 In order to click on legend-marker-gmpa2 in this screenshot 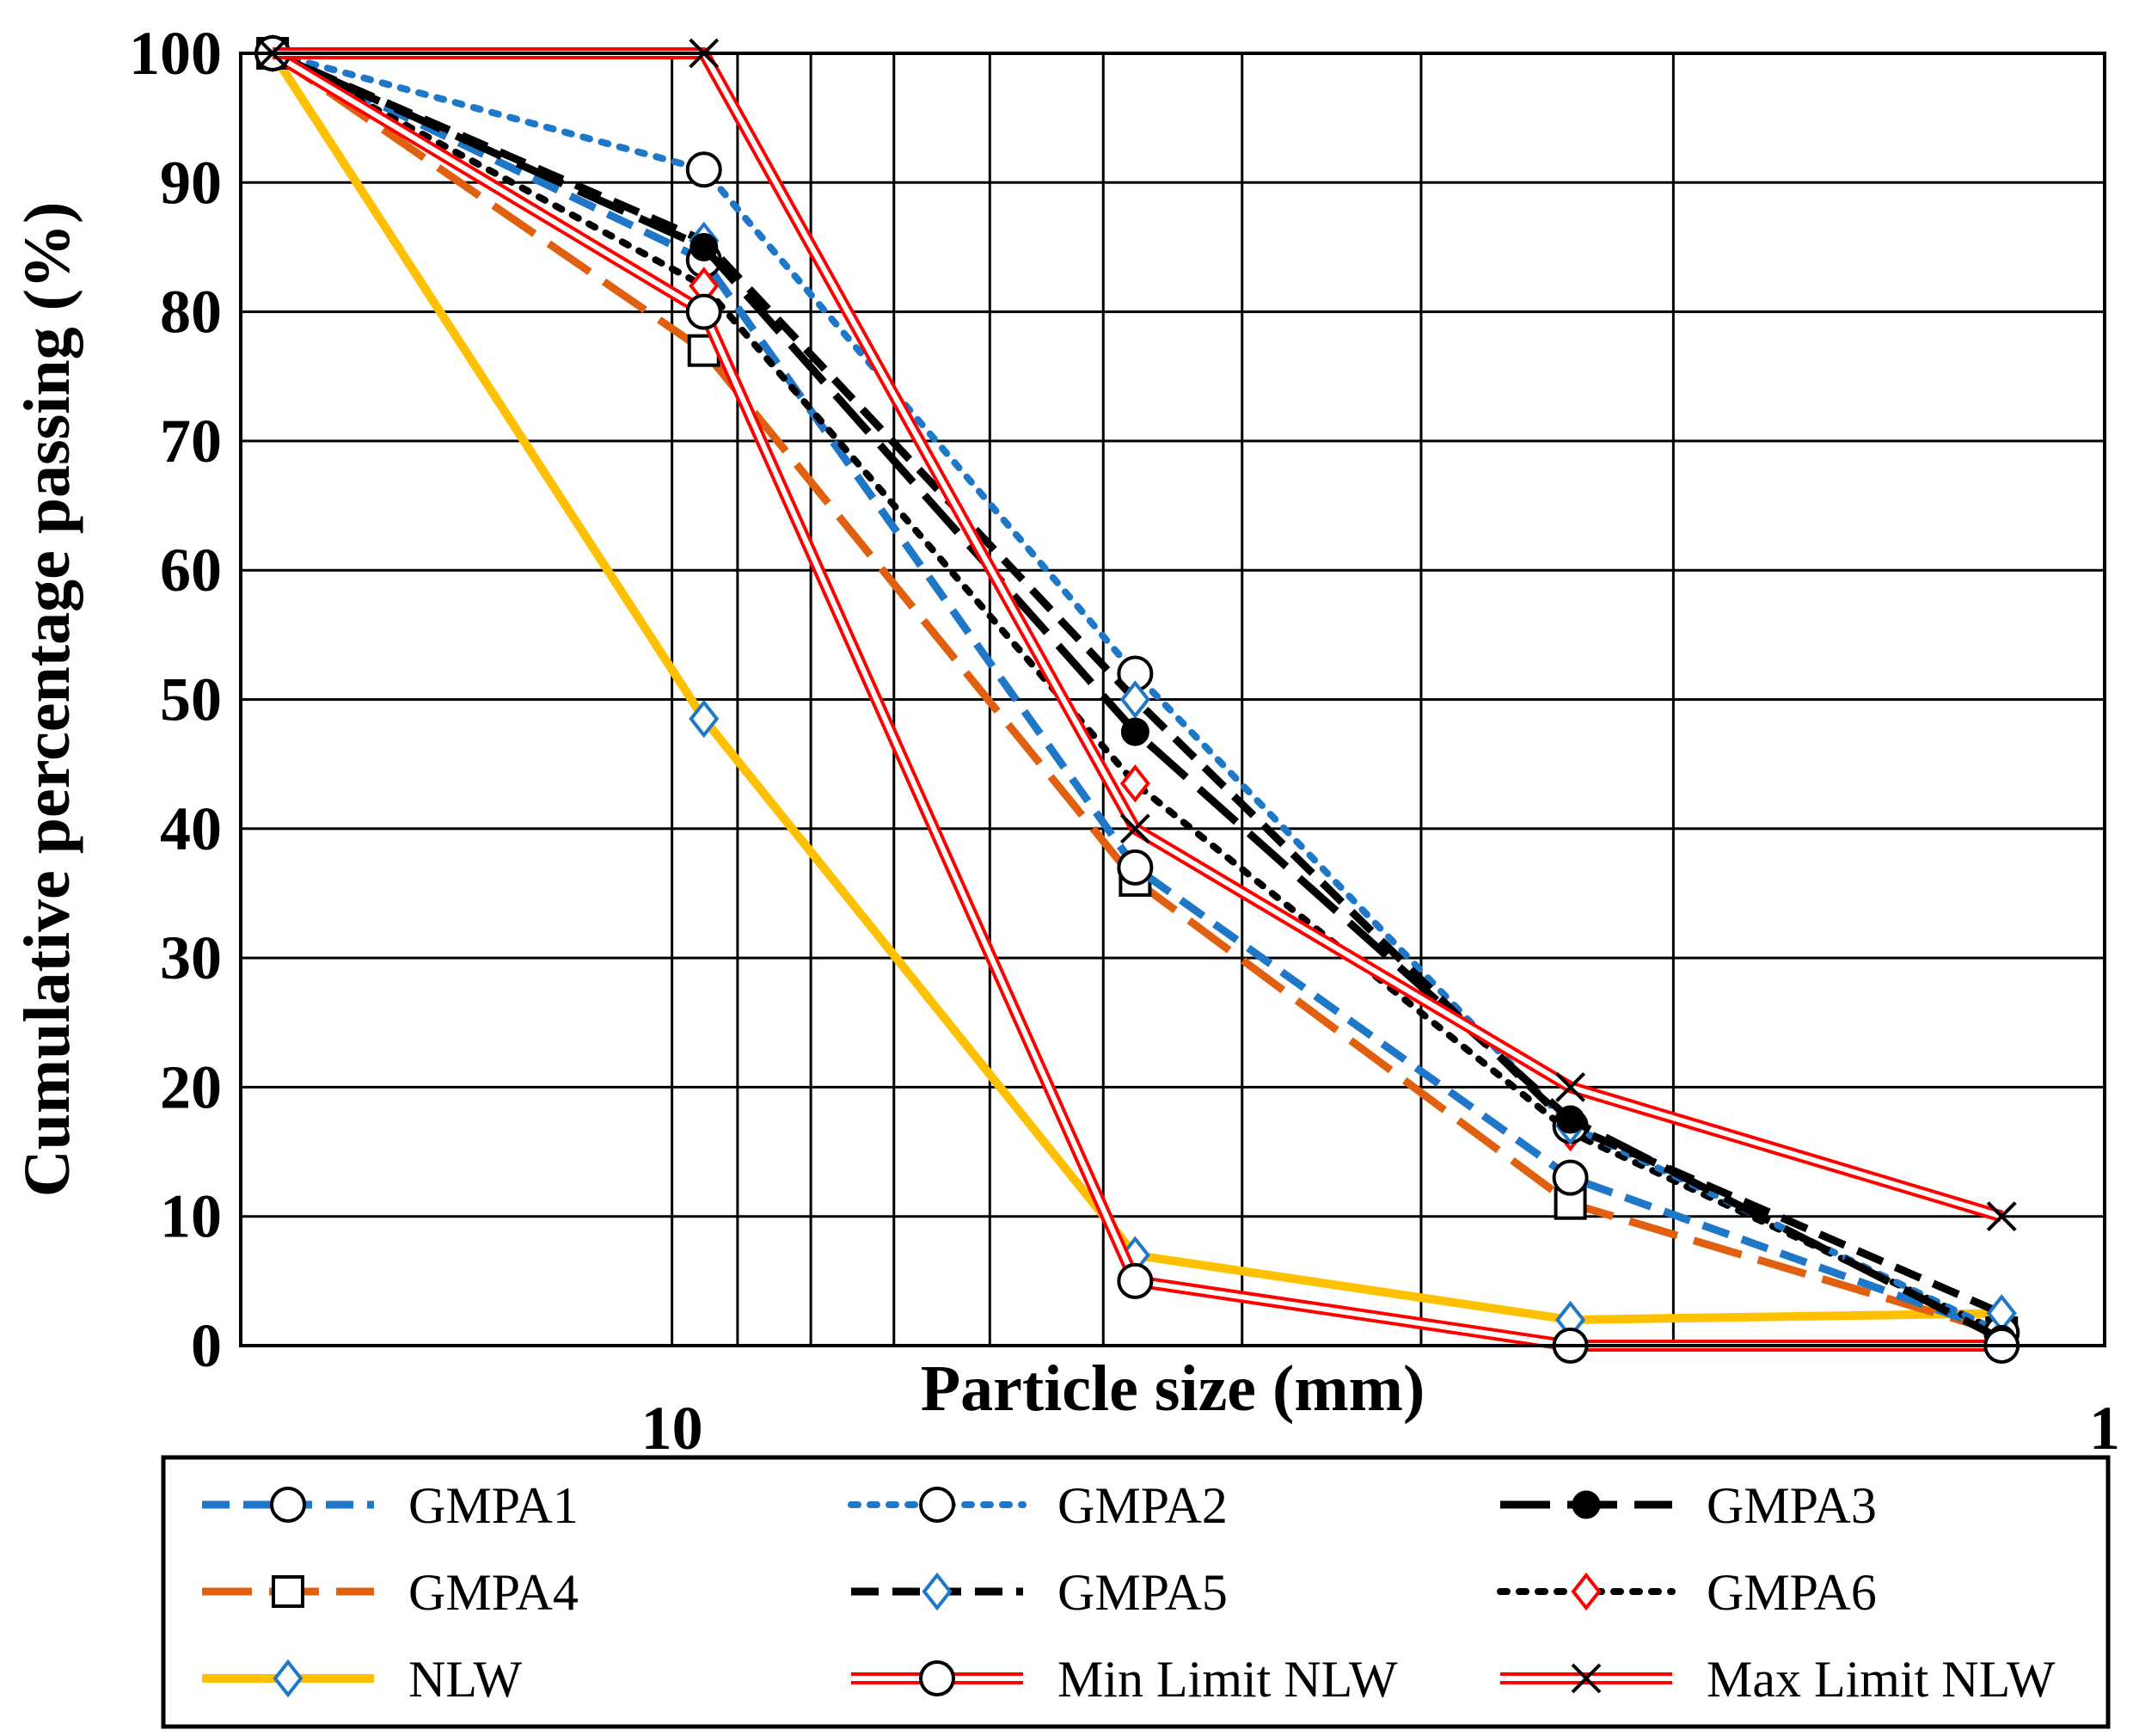, I will do `click(937, 1505)`.